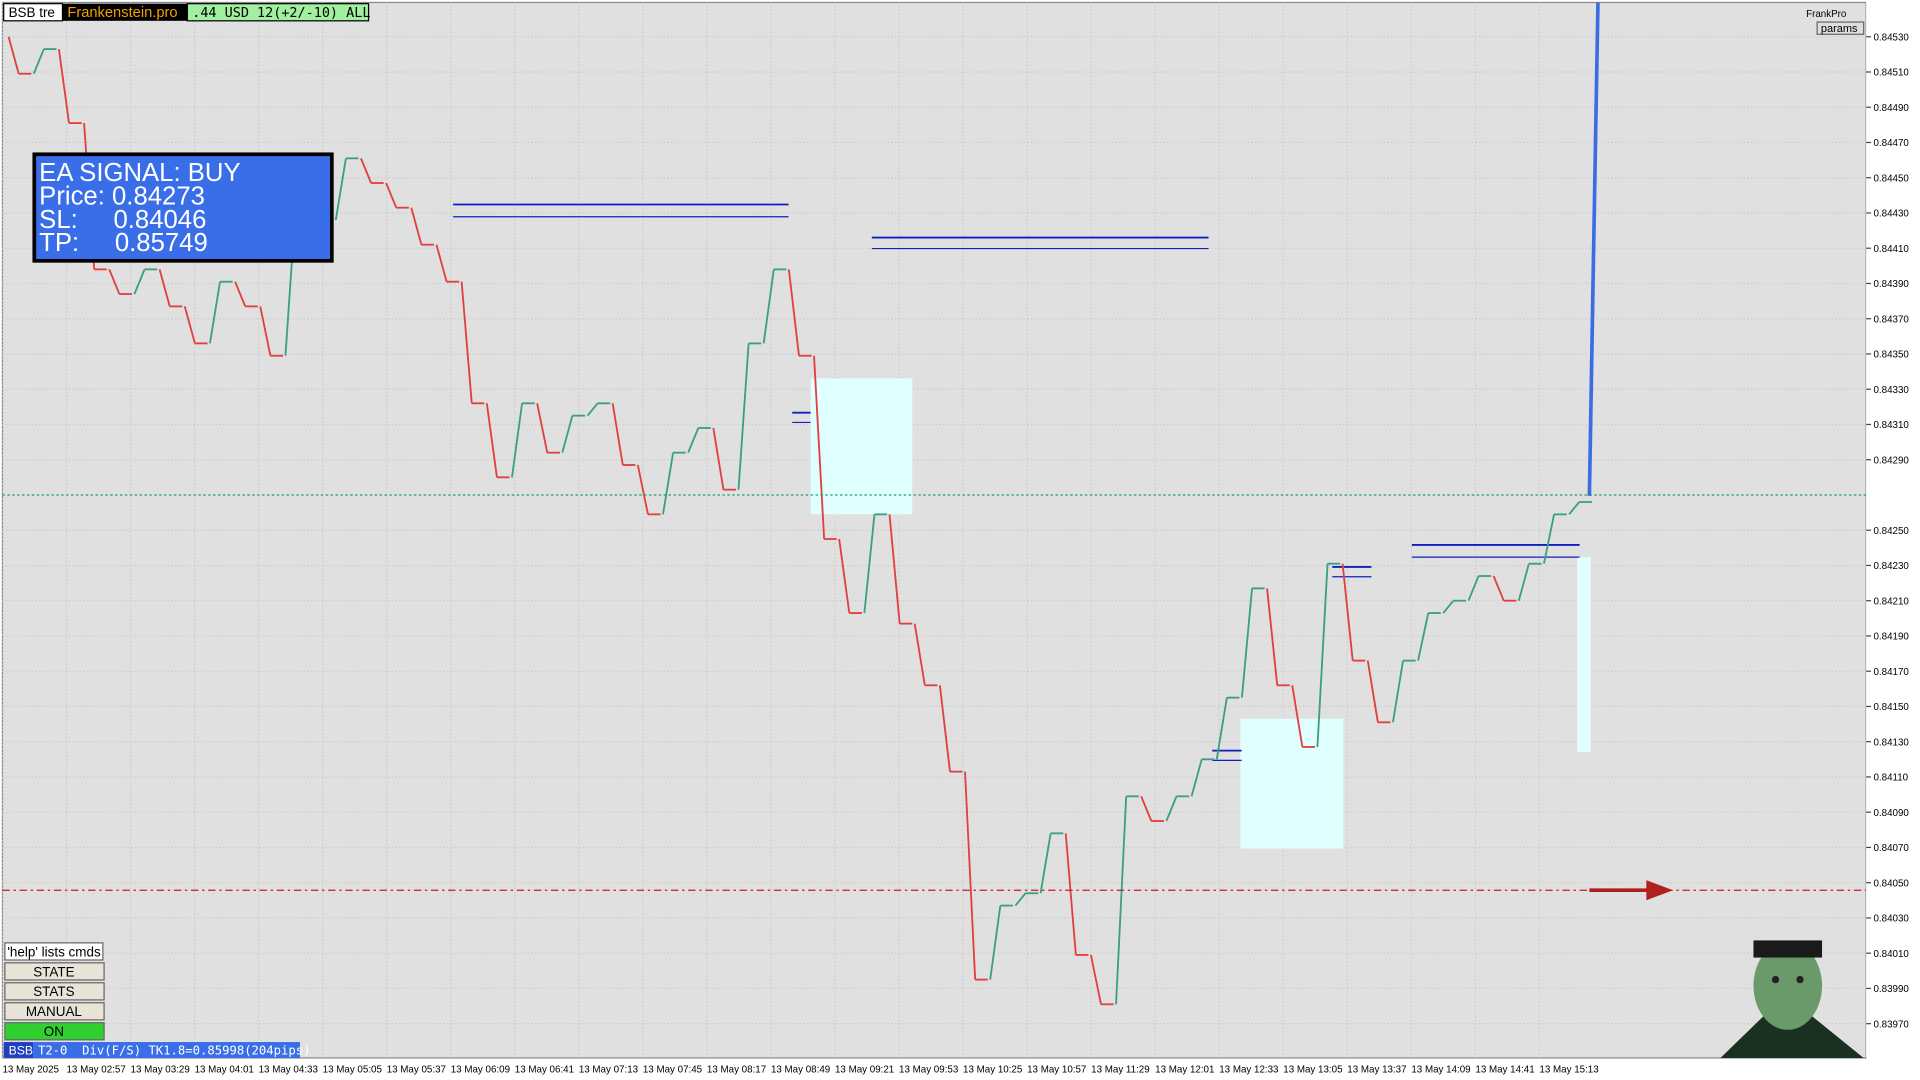  Describe the element at coordinates (1891, 601) in the screenshot. I see `price-label: 0.84210` at that location.